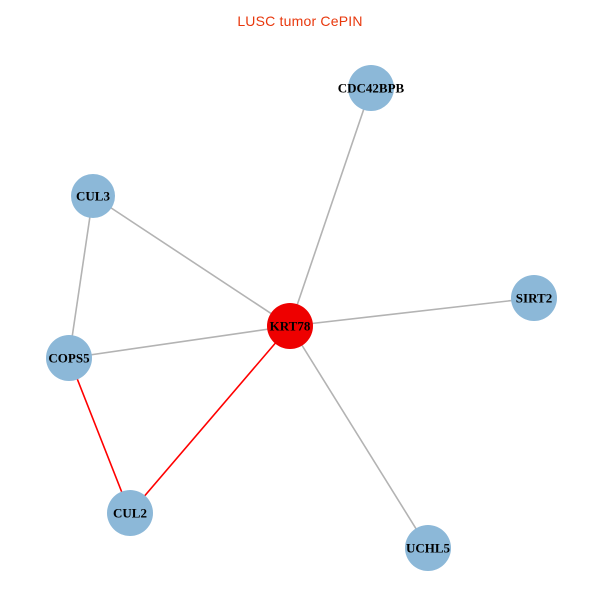  I want to click on node-label-krt78: KRT78, so click(290, 326).